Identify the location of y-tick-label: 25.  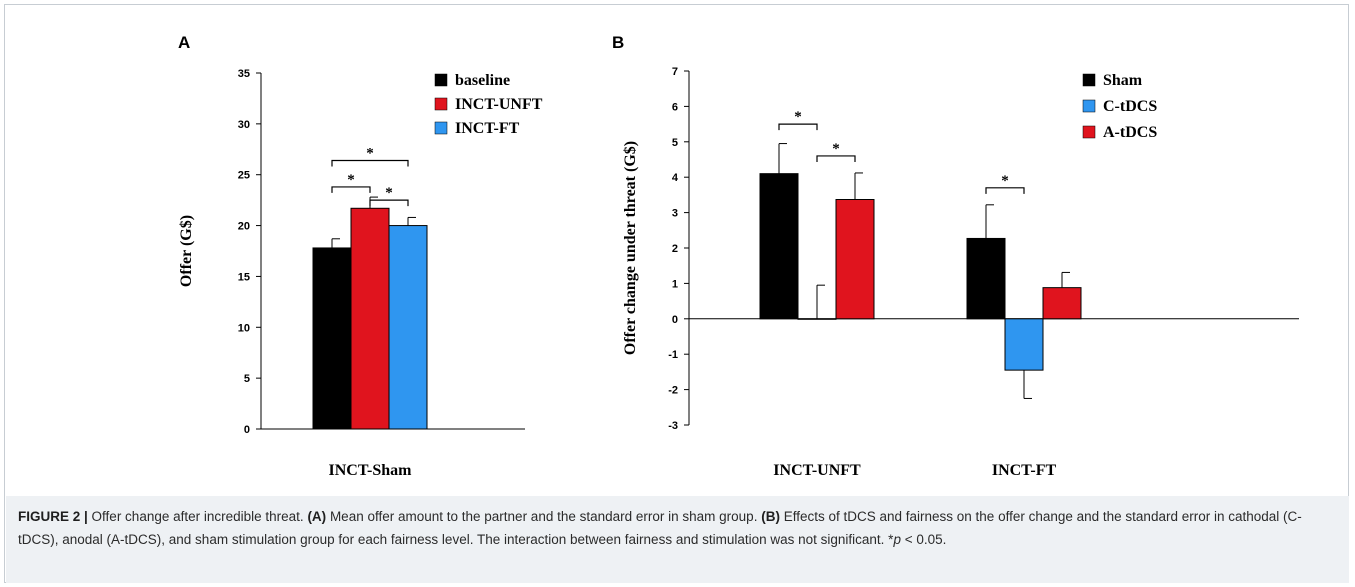
(244, 176).